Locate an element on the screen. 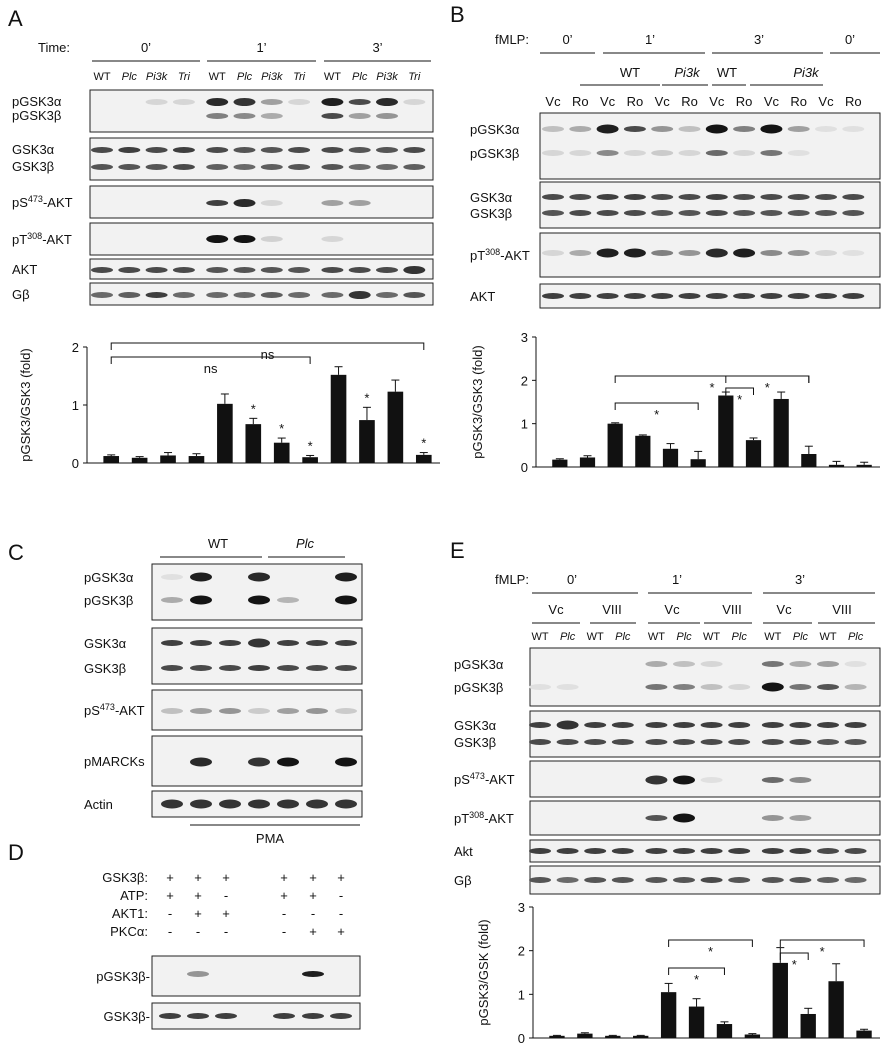  lane-label: Pi3k is located at coordinates (157, 77).